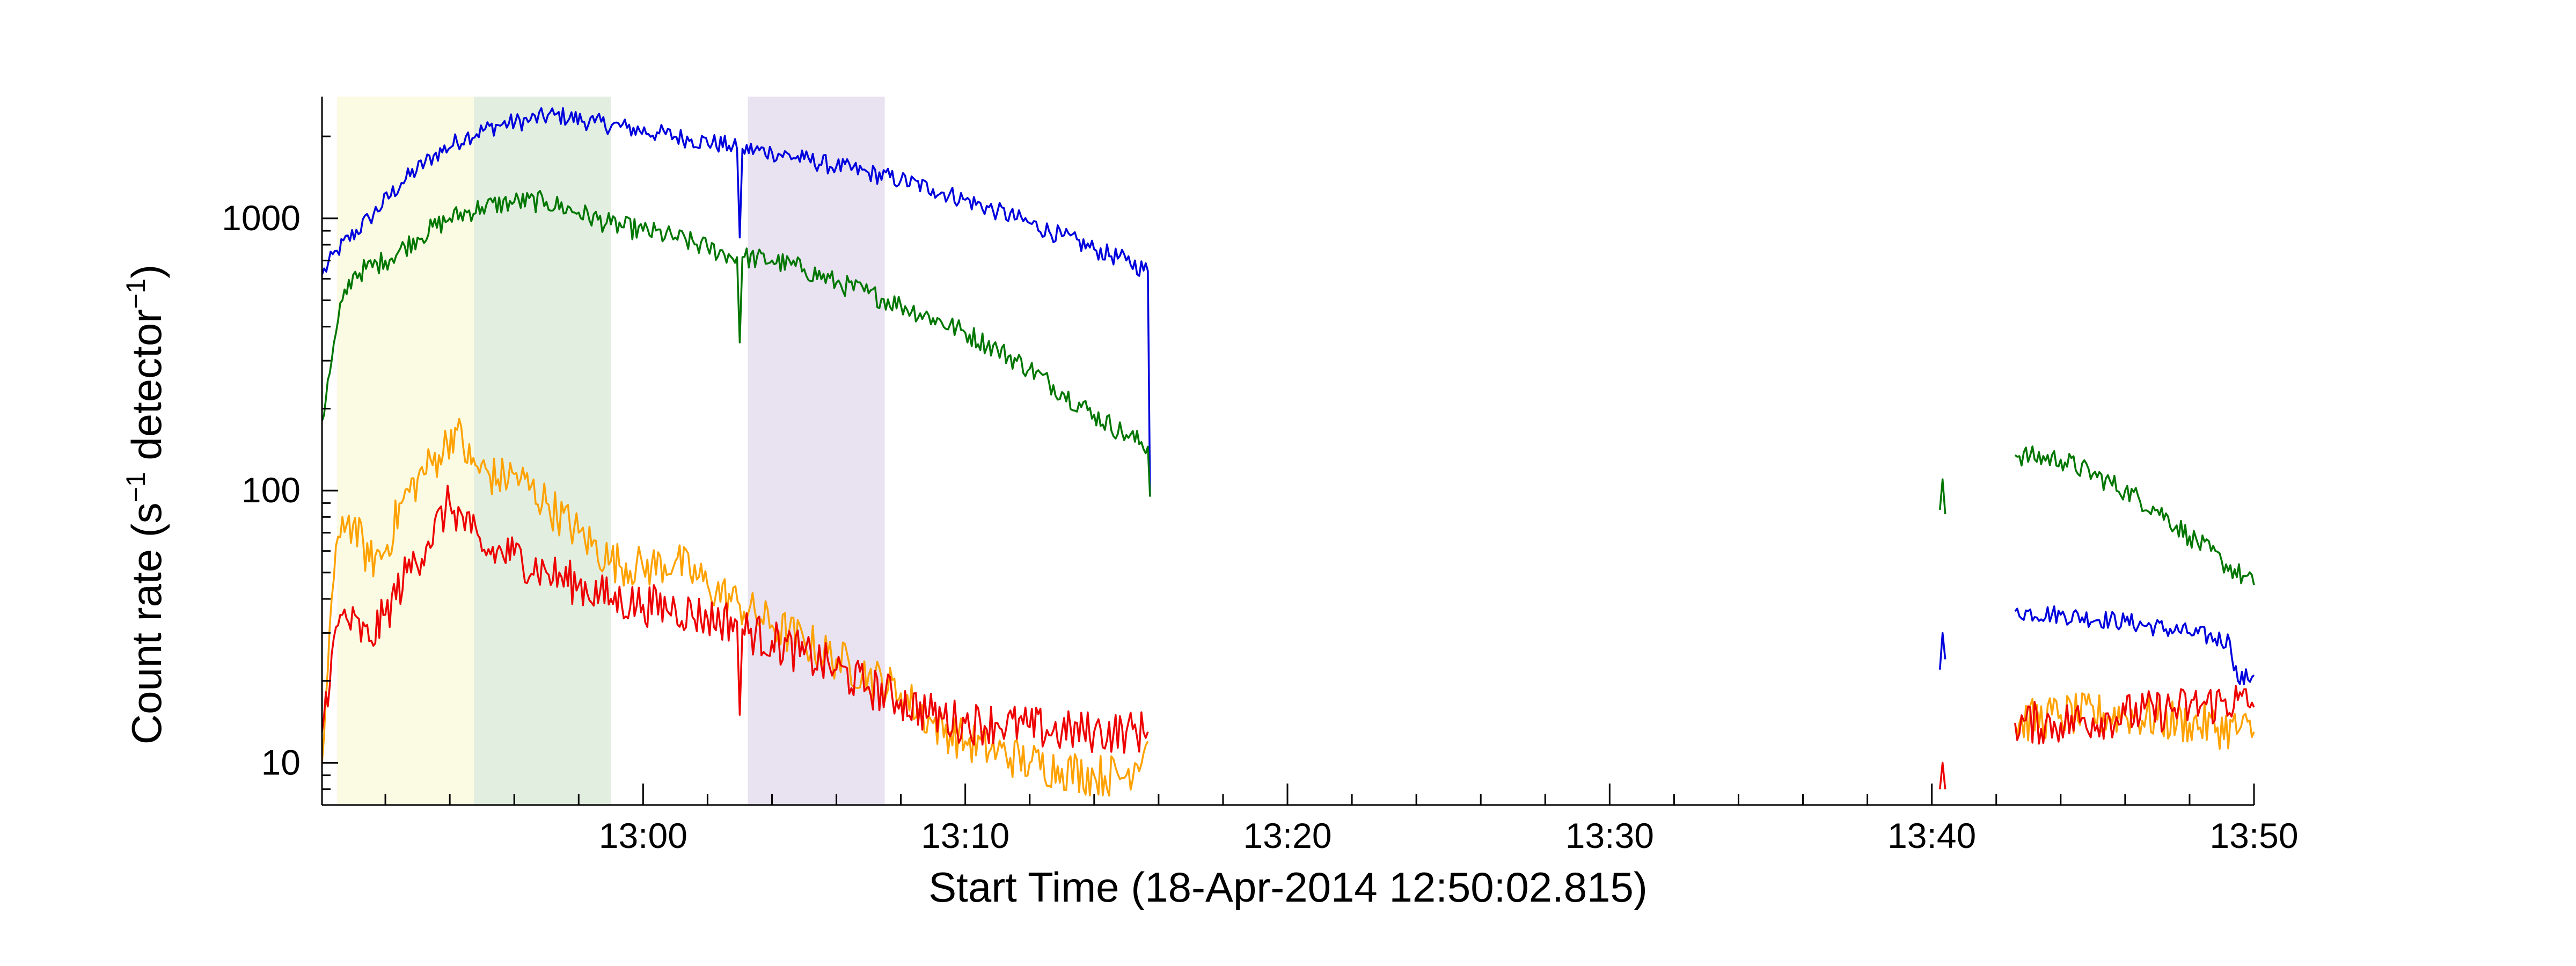 This screenshot has height=966, width=2576. Describe the element at coordinates (1288, 887) in the screenshot. I see `x-axis-label: Start Time (18-Apr-2014 12:50:02.815)` at that location.